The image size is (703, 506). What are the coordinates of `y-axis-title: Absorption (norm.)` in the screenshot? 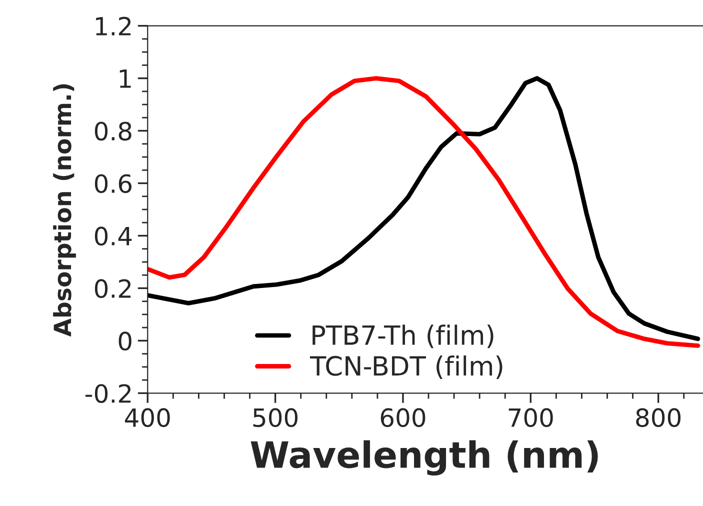 It's located at (64, 210).